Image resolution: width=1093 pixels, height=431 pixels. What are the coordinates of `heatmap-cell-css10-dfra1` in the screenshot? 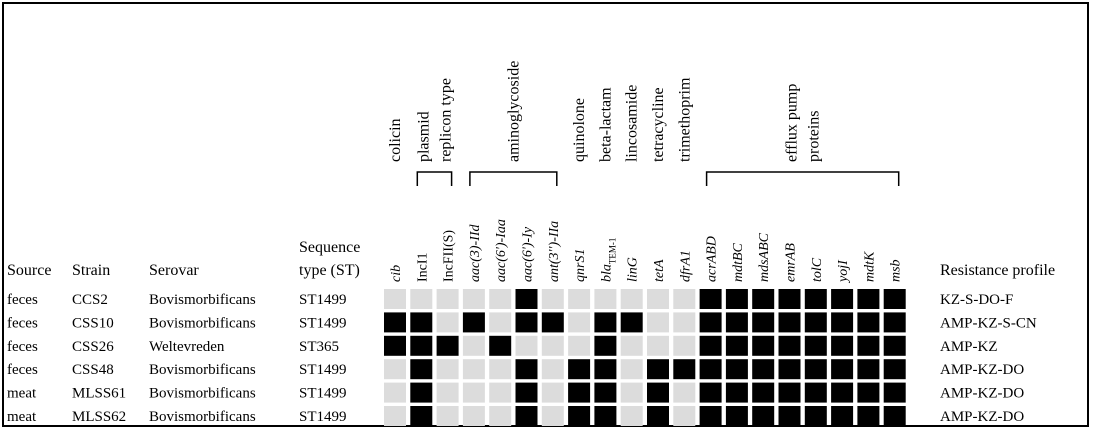 It's located at (684, 322).